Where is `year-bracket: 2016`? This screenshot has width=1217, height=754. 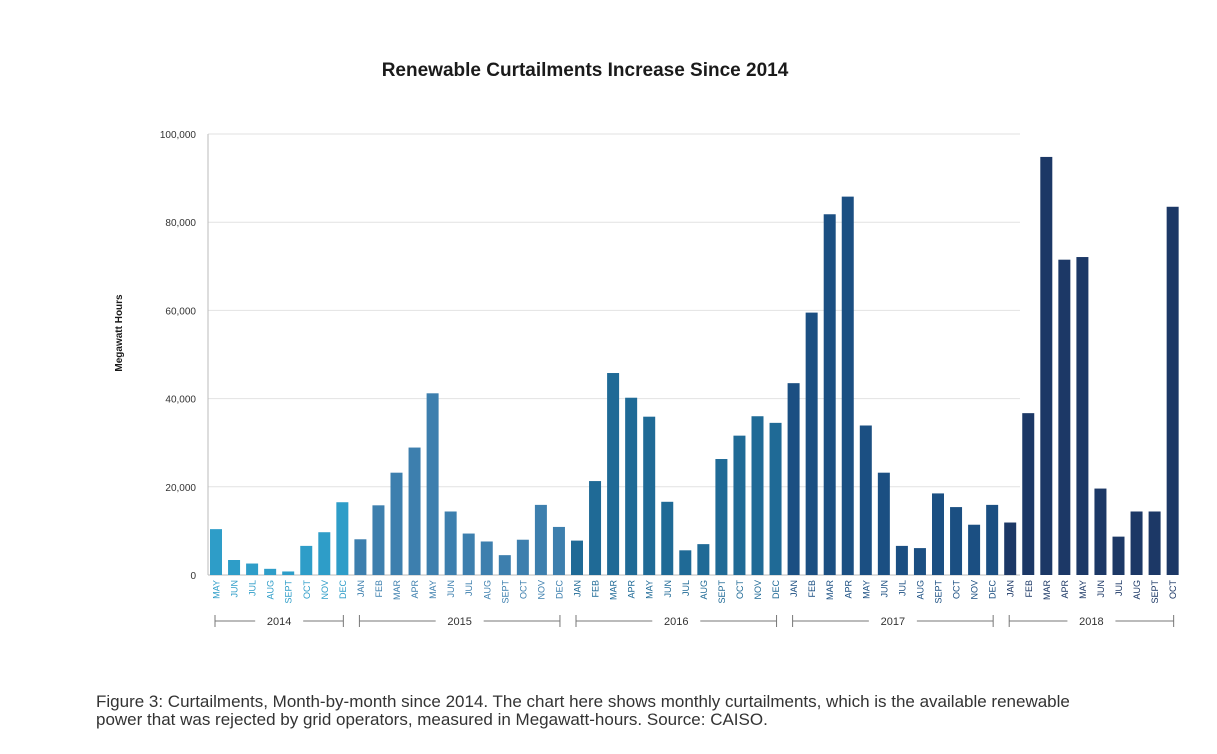
year-bracket: 2016 is located at coordinates (676, 621).